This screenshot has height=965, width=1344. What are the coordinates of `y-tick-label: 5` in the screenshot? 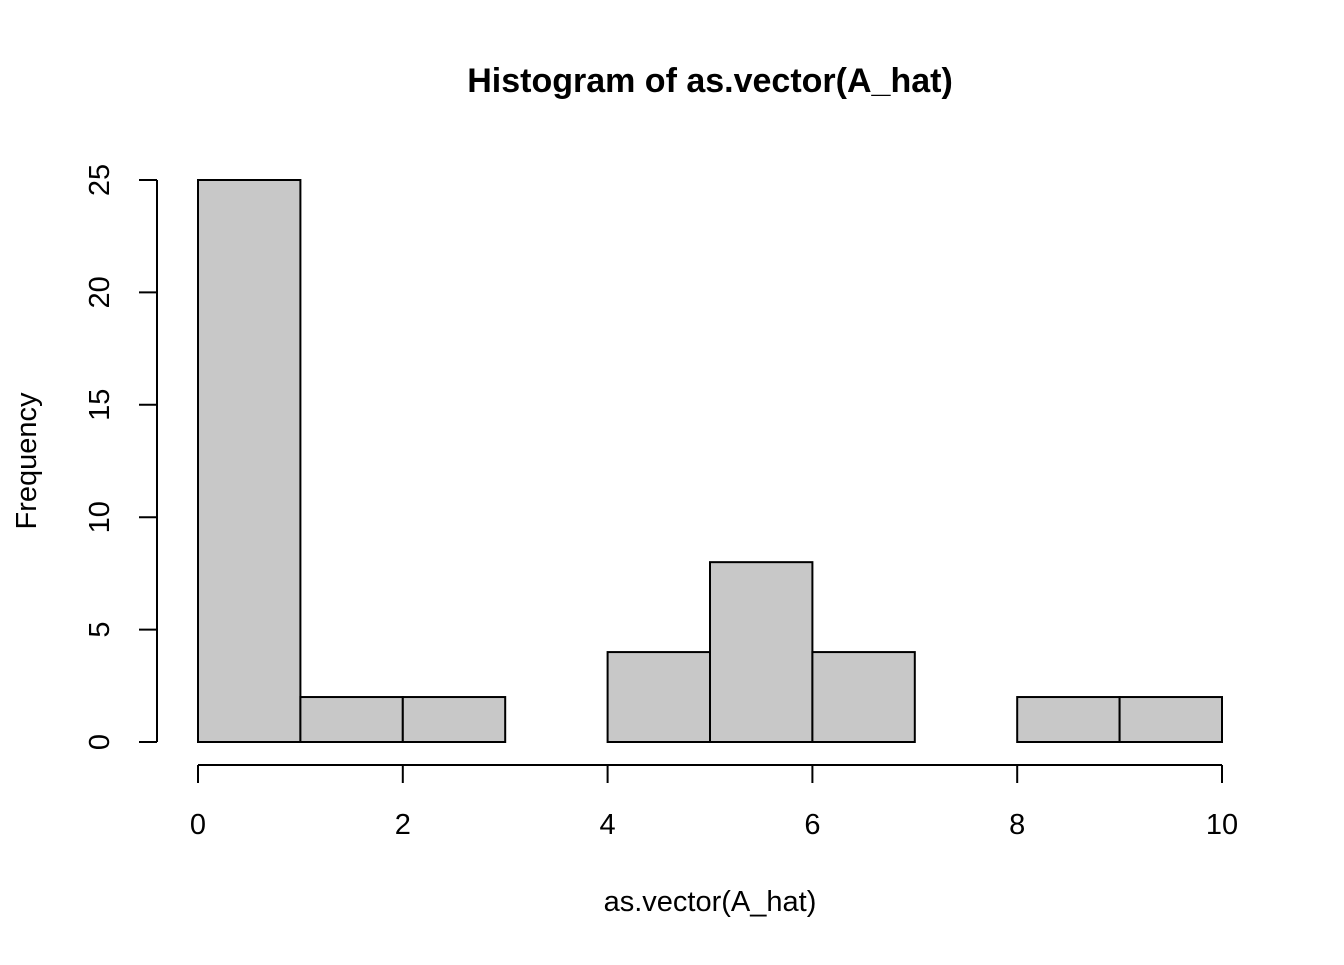 It's located at (100, 630).